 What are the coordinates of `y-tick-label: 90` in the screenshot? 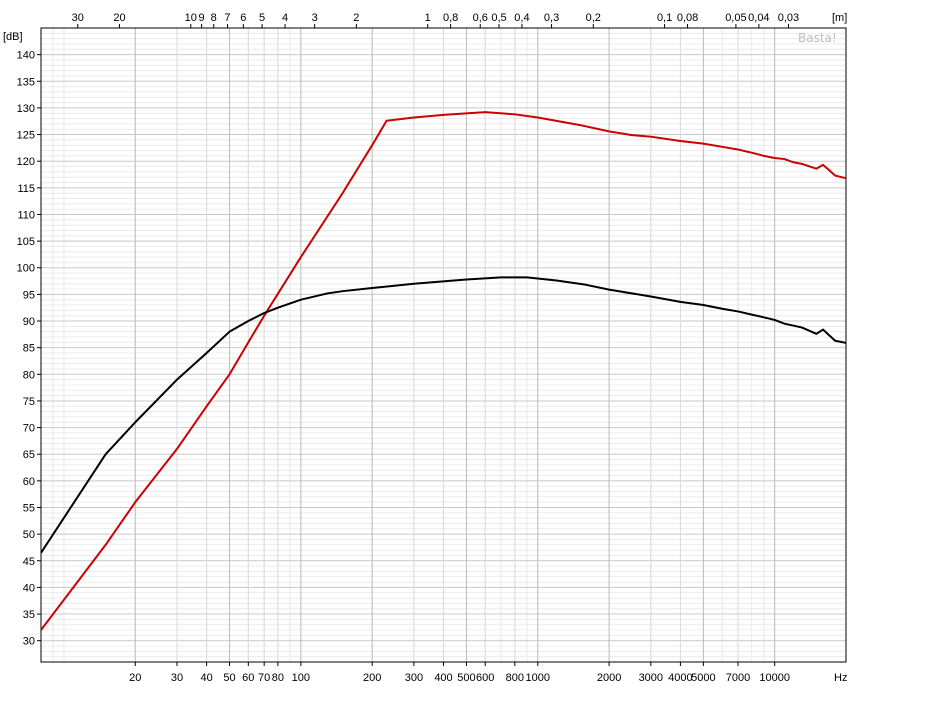 It's located at (29, 322).